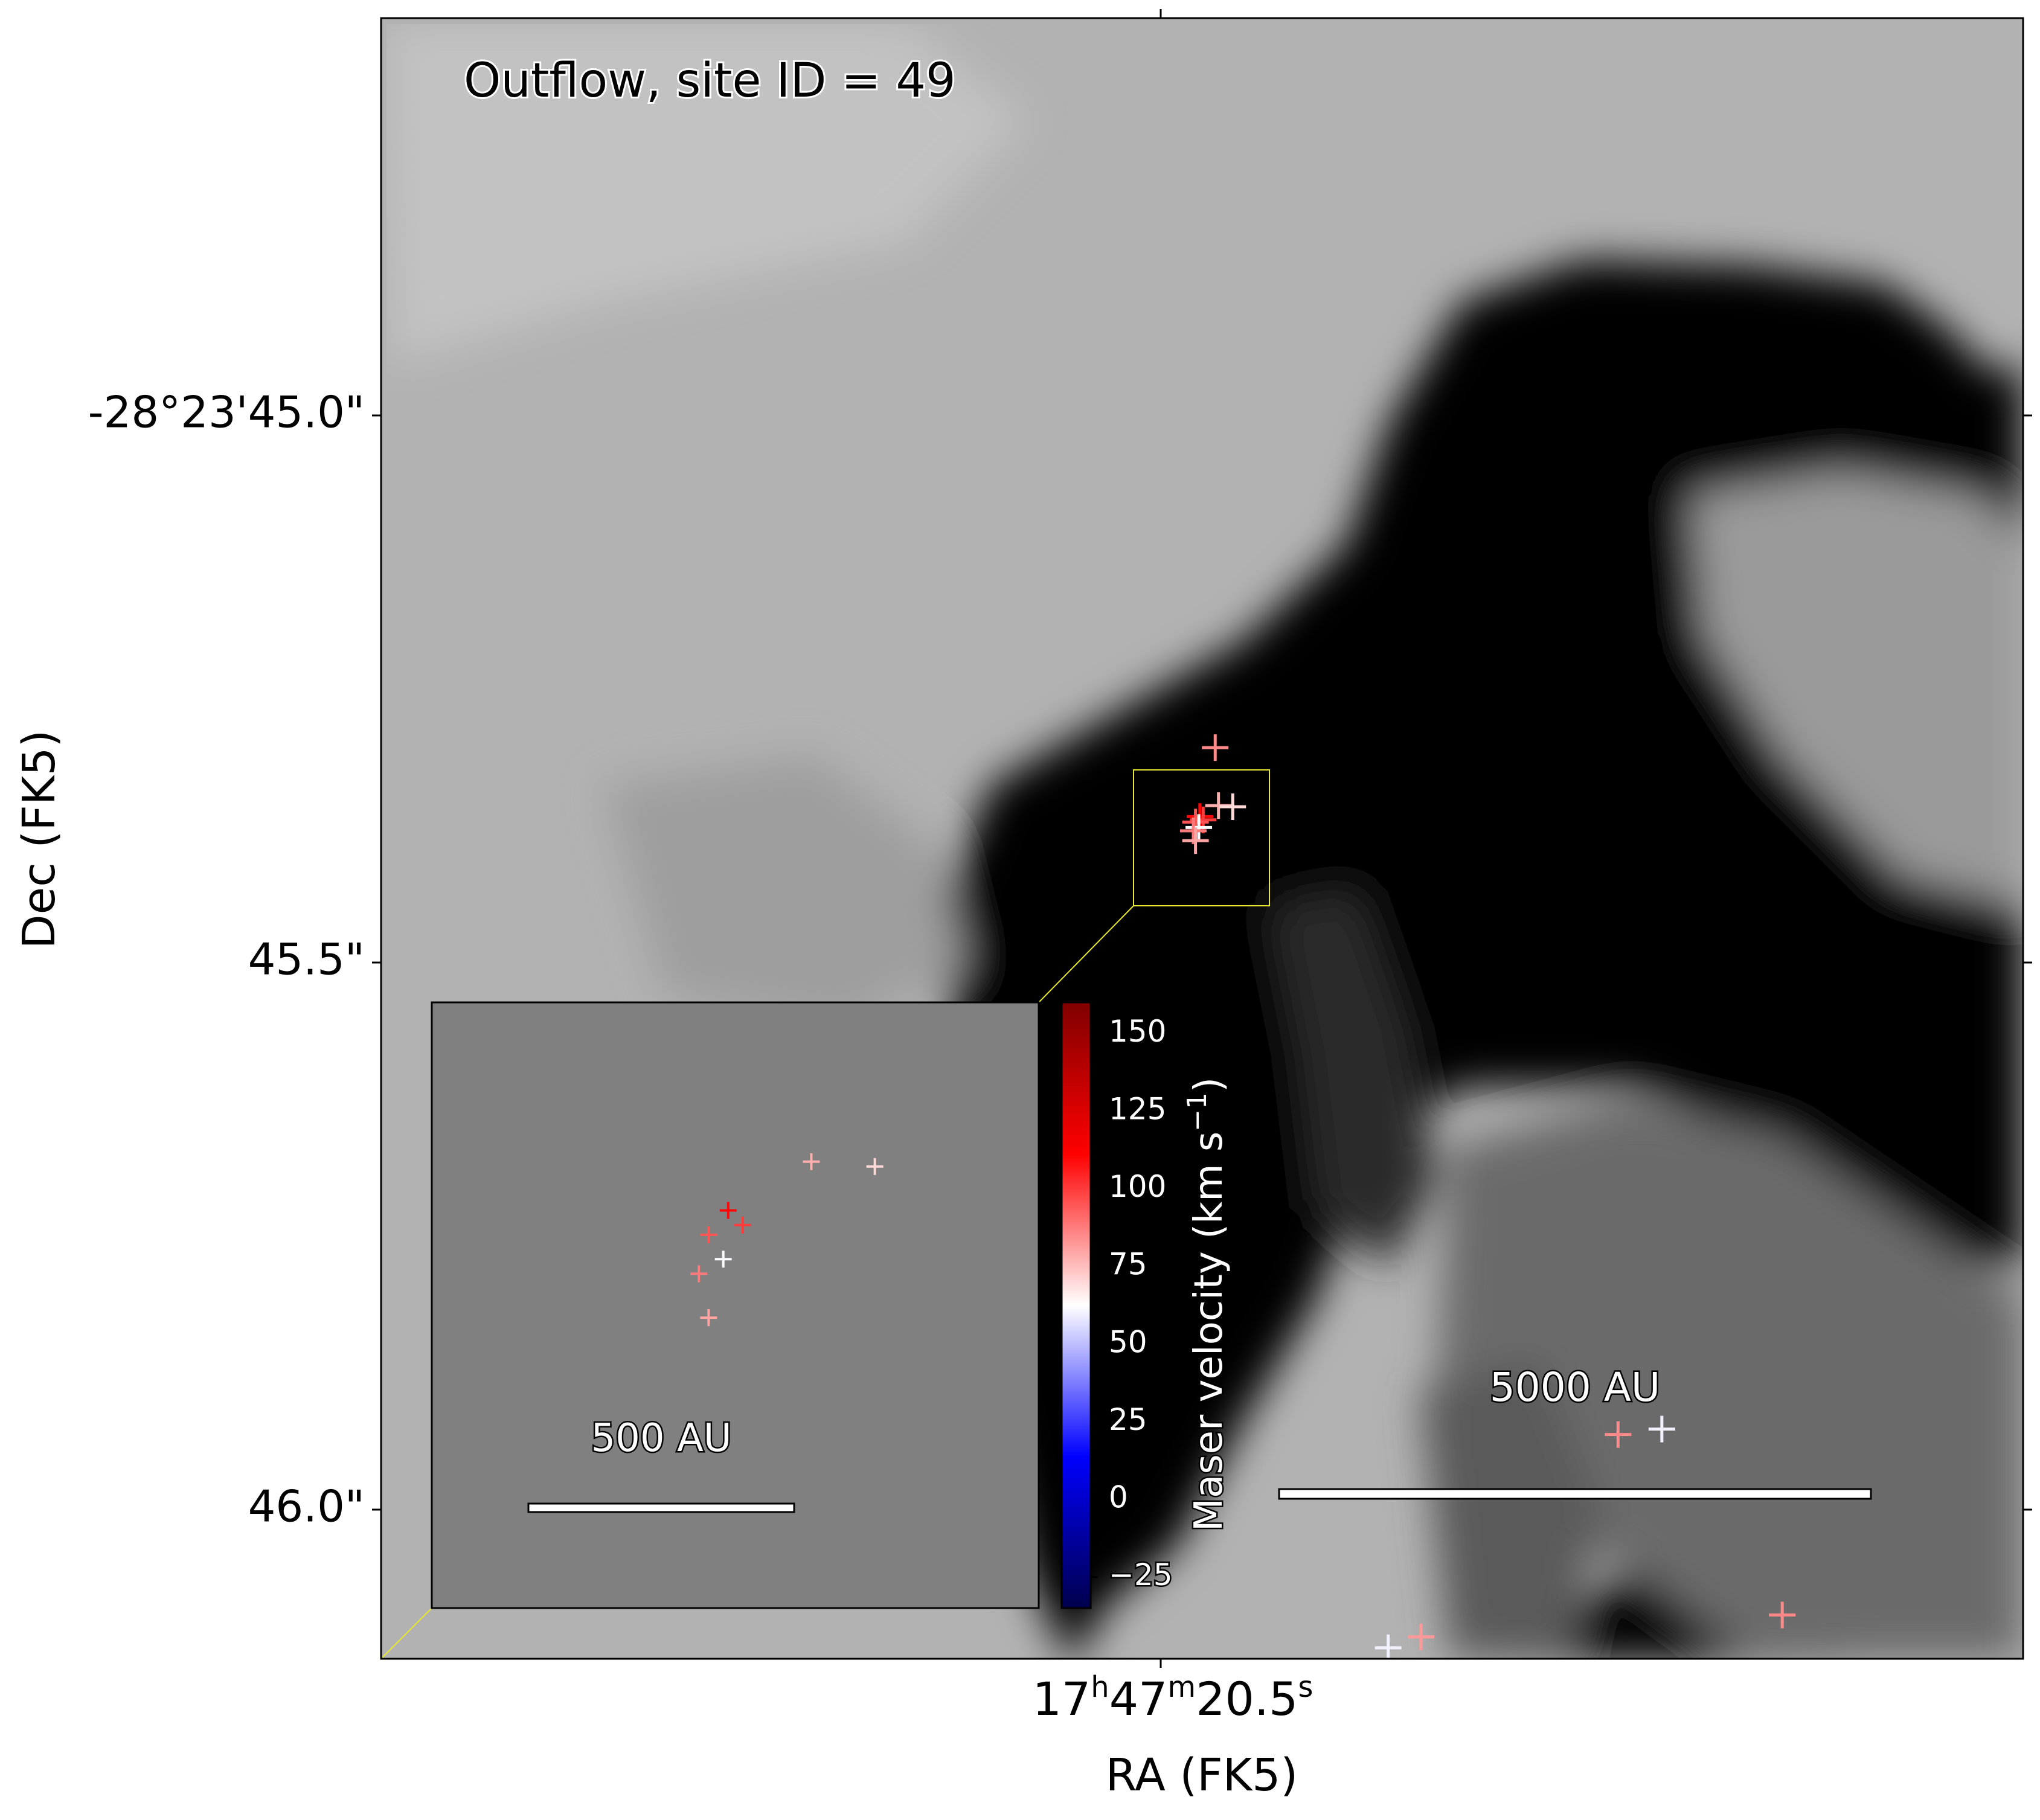  I want to click on inset-frame, so click(735, 1305).